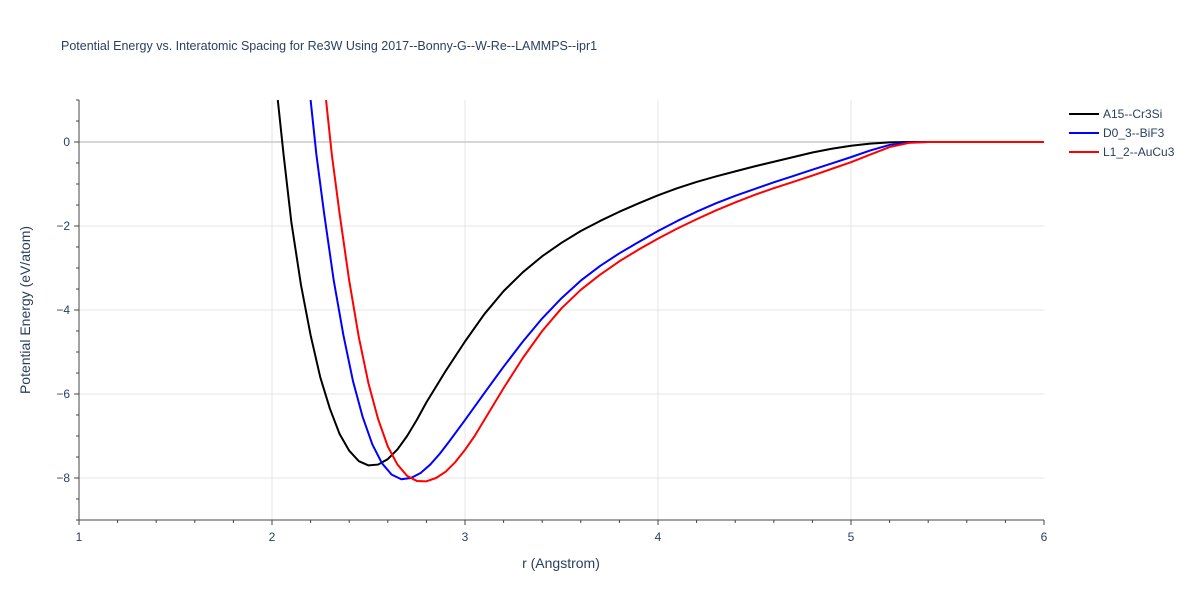 The height and width of the screenshot is (600, 1200). What do you see at coordinates (25, 310) in the screenshot?
I see `y-axis-title: Potential Energy (eV/atom)` at bounding box center [25, 310].